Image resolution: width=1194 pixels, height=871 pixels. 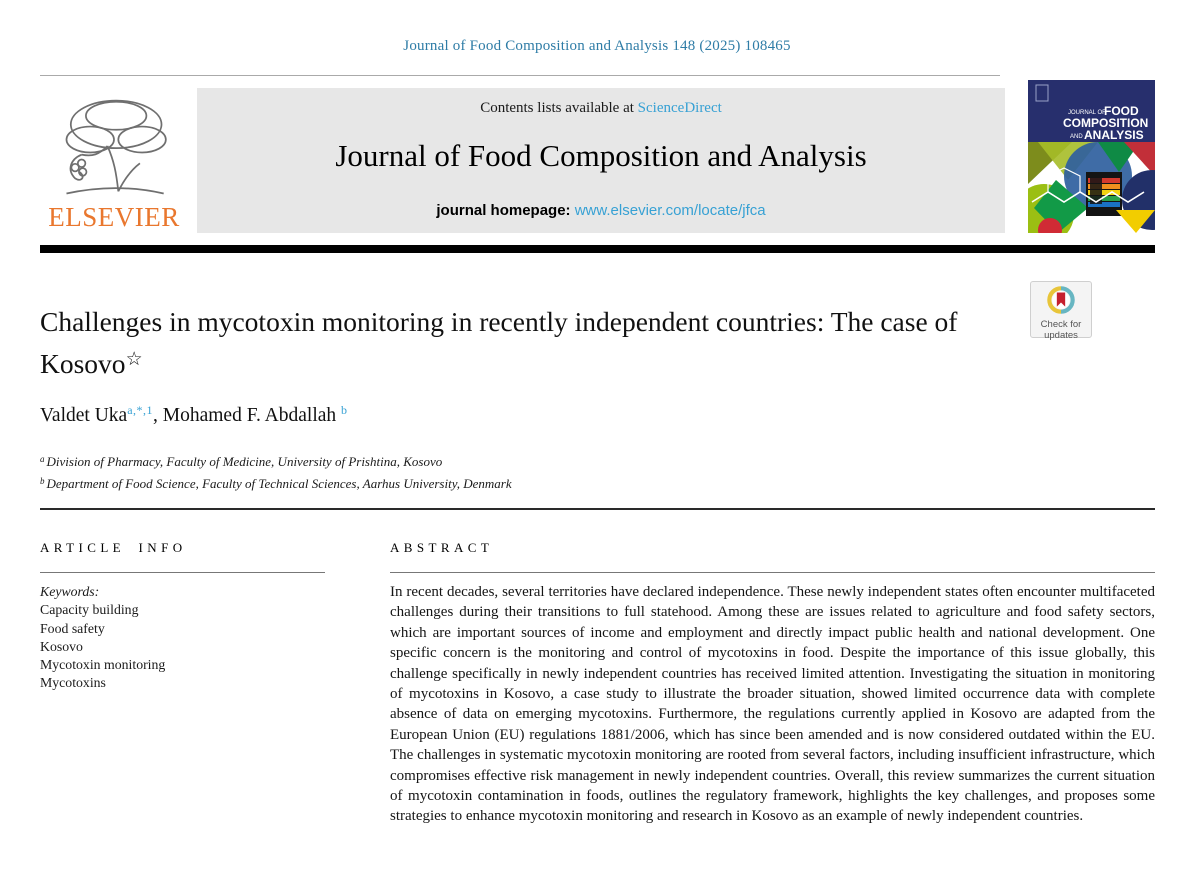 I want to click on article-info-rule, so click(x=182, y=572).